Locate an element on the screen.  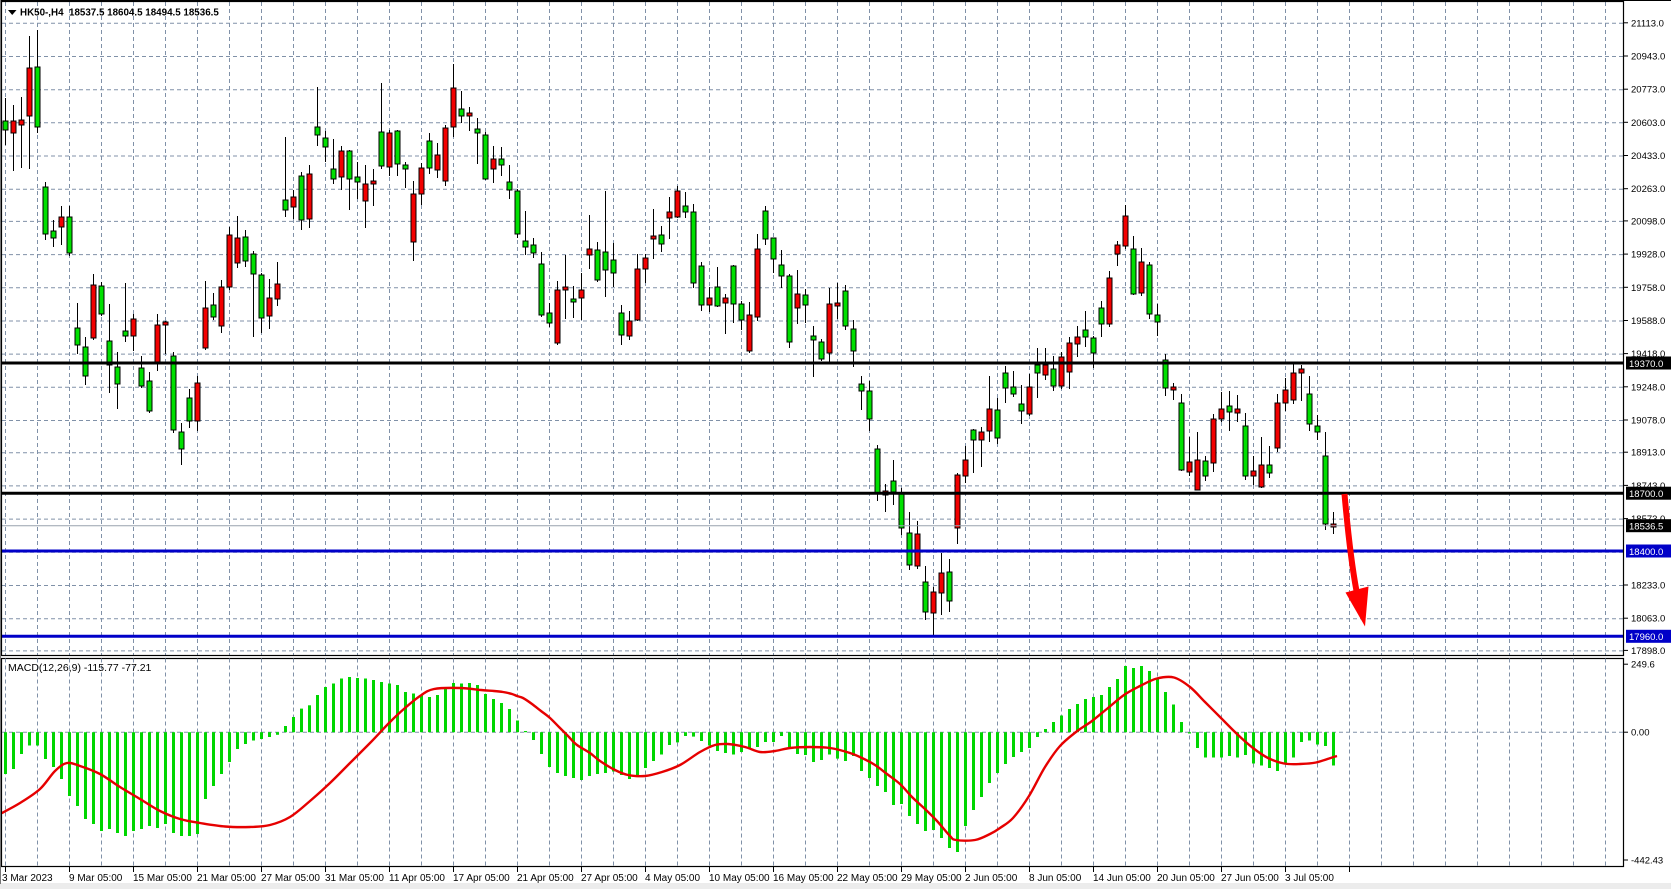
svg-text: 19248.0 is located at coordinates (1648, 387).